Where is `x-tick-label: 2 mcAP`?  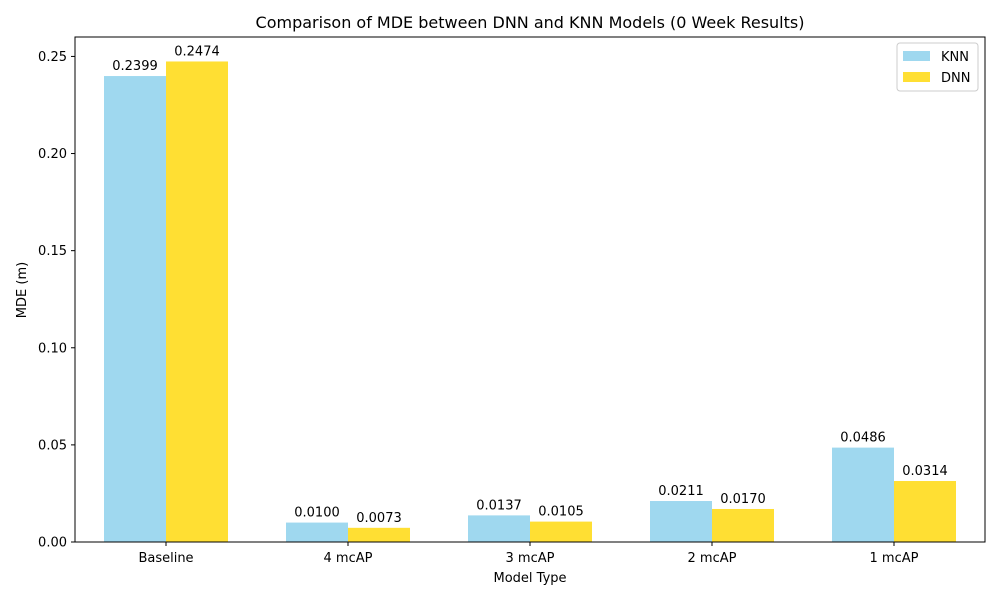 x-tick-label: 2 mcAP is located at coordinates (712, 558).